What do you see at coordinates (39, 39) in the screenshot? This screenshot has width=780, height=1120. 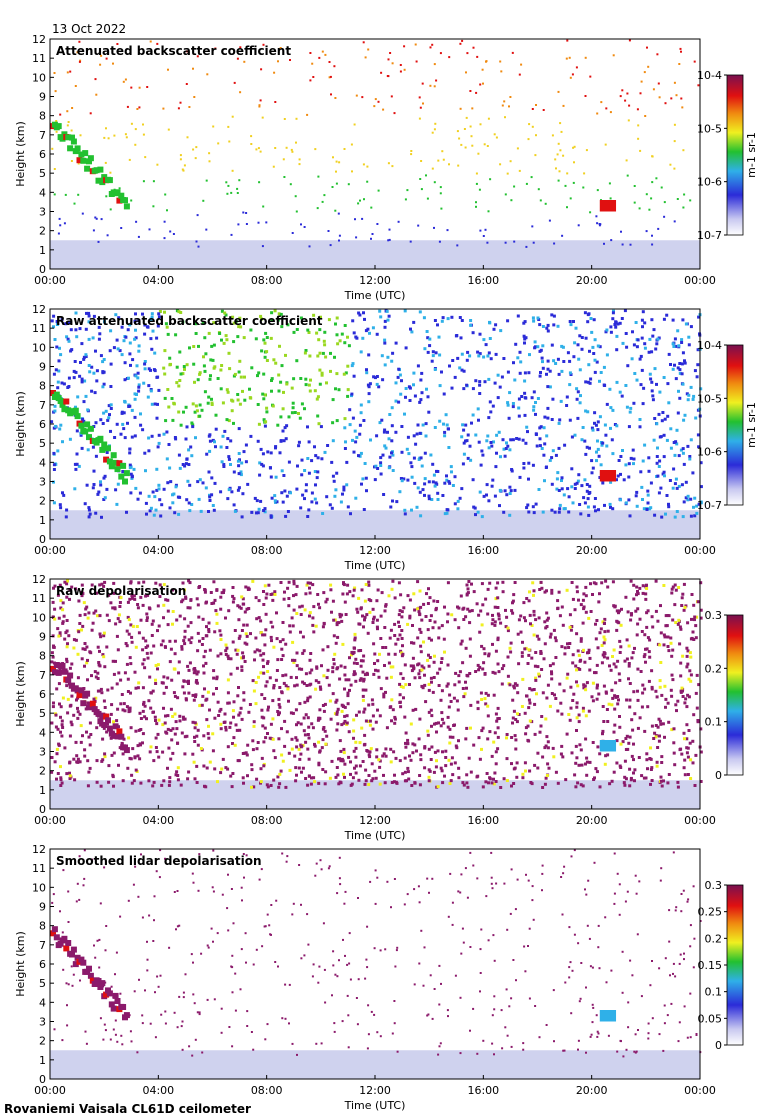 I see `y-tick-label: 12` at bounding box center [39, 39].